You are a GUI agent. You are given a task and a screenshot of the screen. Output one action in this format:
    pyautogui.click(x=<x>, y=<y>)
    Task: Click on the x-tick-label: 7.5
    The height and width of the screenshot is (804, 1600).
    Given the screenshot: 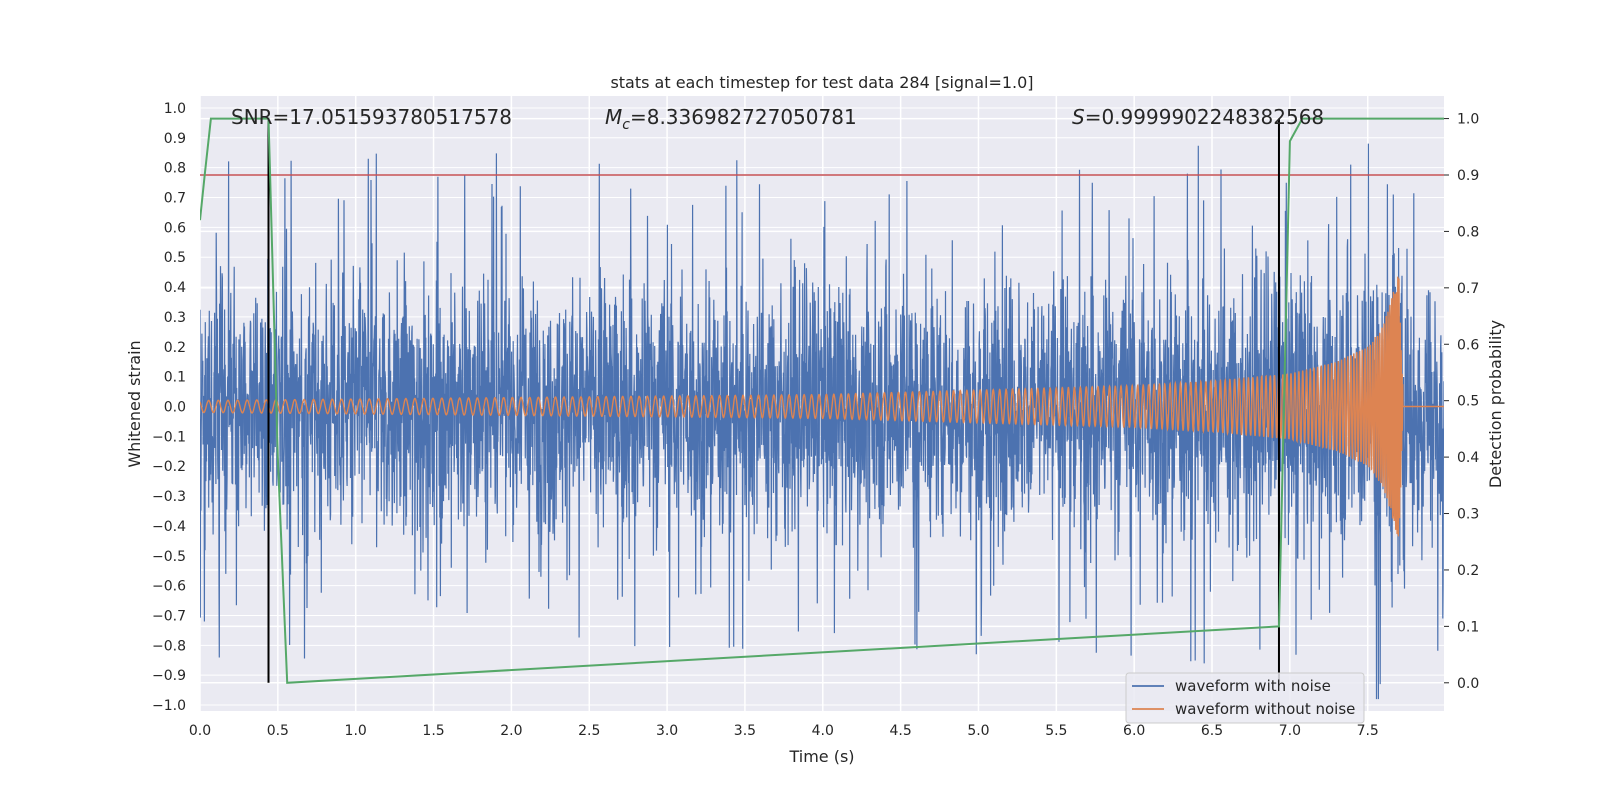 What is the action you would take?
    pyautogui.click(x=1368, y=731)
    